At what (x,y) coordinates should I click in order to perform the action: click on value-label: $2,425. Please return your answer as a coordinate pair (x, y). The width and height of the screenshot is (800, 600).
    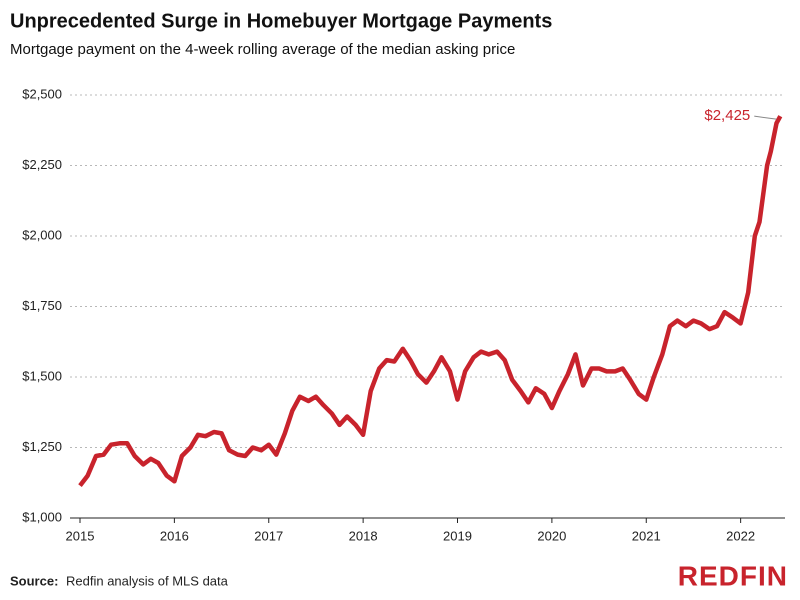
    Looking at the image, I should click on (727, 115).